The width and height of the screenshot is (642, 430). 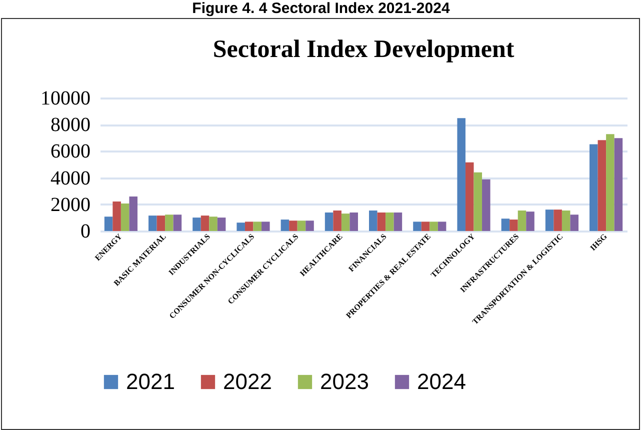 What do you see at coordinates (70, 205) in the screenshot?
I see `y-tick-label: 2000` at bounding box center [70, 205].